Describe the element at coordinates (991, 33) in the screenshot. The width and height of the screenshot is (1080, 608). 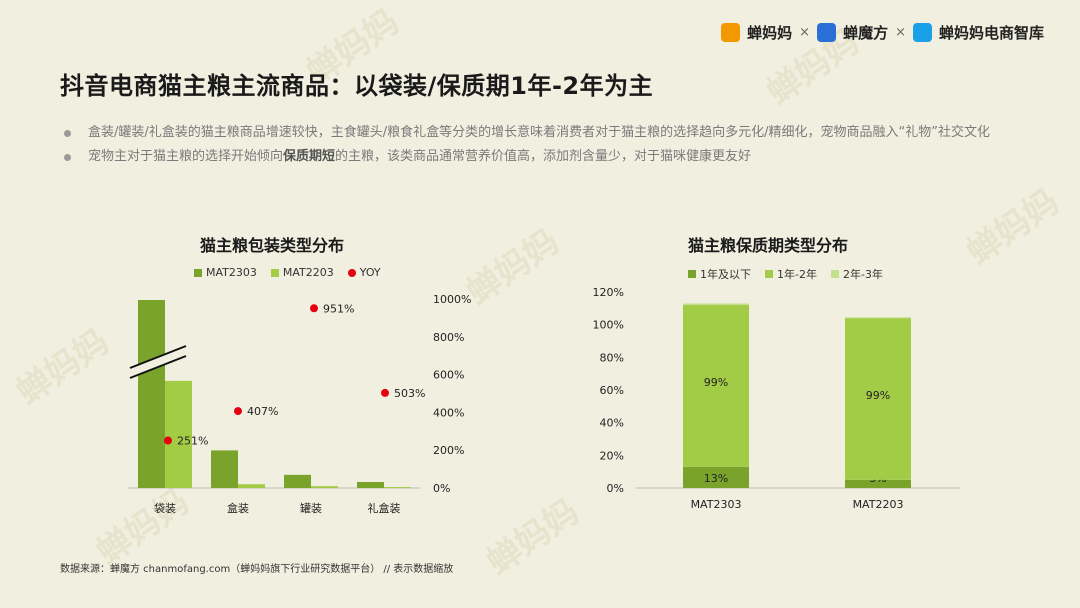
I see `brand-zhiku: 蝉妈妈电商智库` at that location.